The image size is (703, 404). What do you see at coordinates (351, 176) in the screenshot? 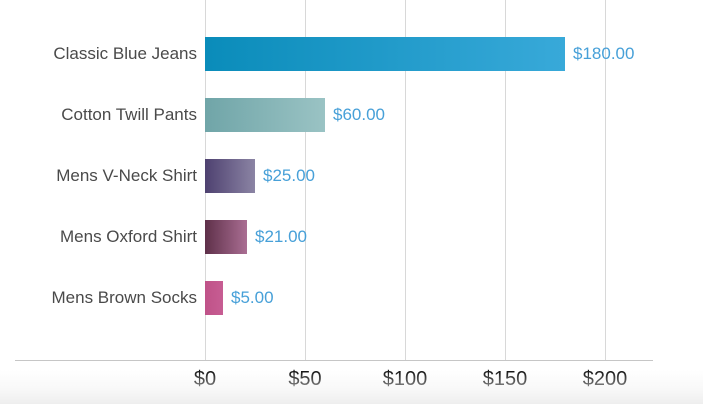
I see `bar-row: Mens V-Neck Shirt $25.00` at bounding box center [351, 176].